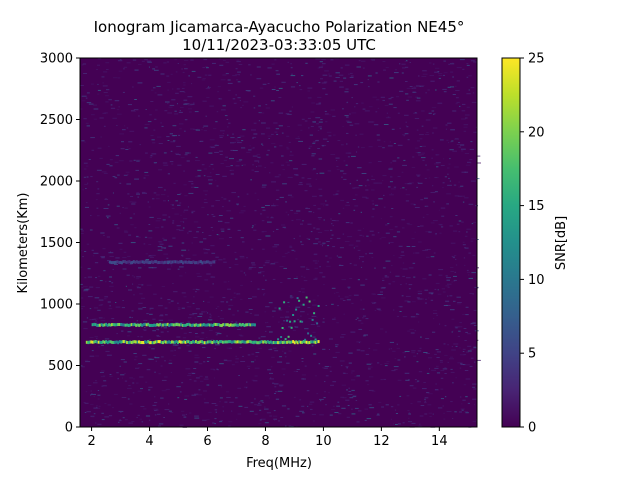 The height and width of the screenshot is (480, 640). I want to click on colorbar-tick-label: 20, so click(536, 132).